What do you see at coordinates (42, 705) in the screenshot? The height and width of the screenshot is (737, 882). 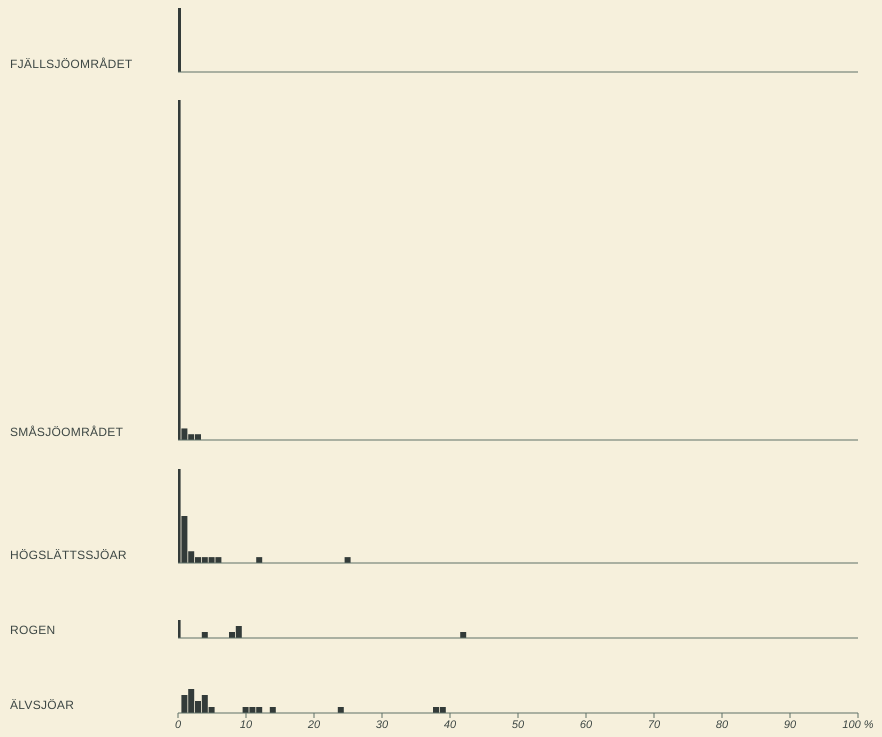 I see `y-axis-title: ÄLVSJÖAR` at bounding box center [42, 705].